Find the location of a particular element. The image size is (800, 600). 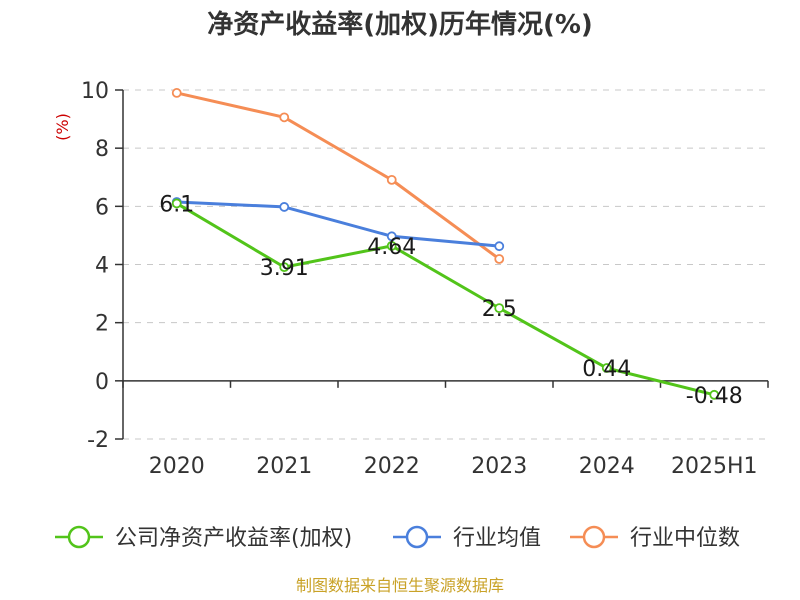

x-tick-label: 2025H1 is located at coordinates (714, 466).